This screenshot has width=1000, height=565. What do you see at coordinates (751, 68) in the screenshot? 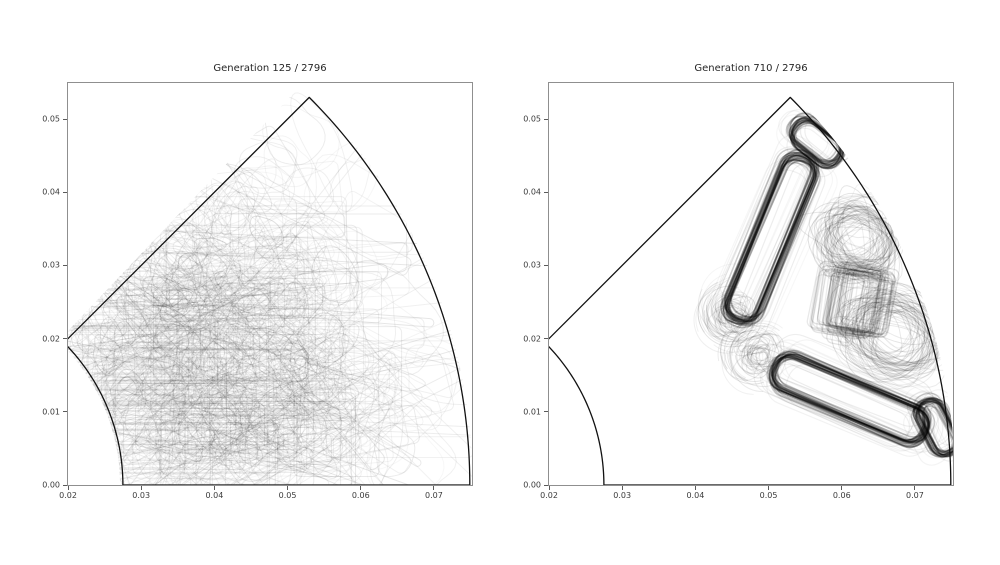
I see `plot-title-right: Generation 710 / 2796` at bounding box center [751, 68].